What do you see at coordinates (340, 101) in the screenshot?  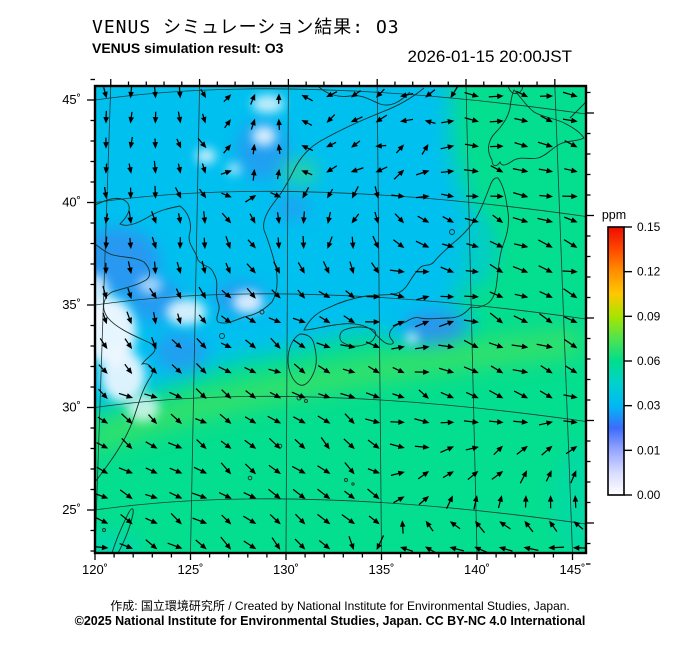 I see `parallel-line` at bounding box center [340, 101].